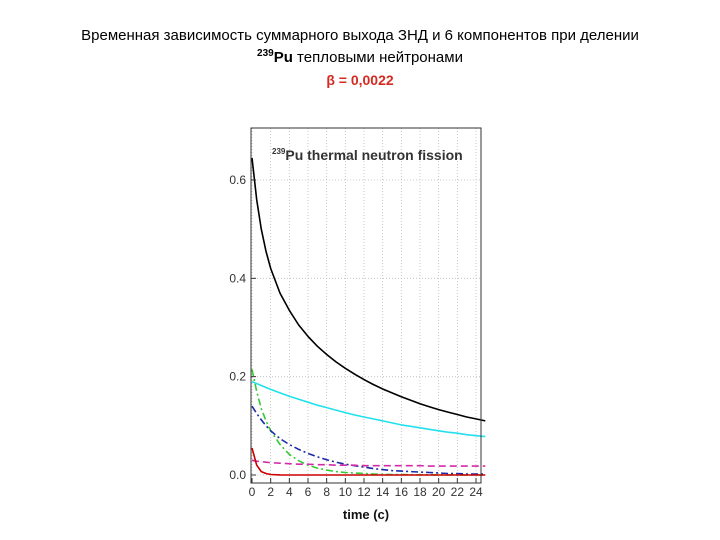 The height and width of the screenshot is (540, 720). I want to click on x-tick-label: 6, so click(308, 492).